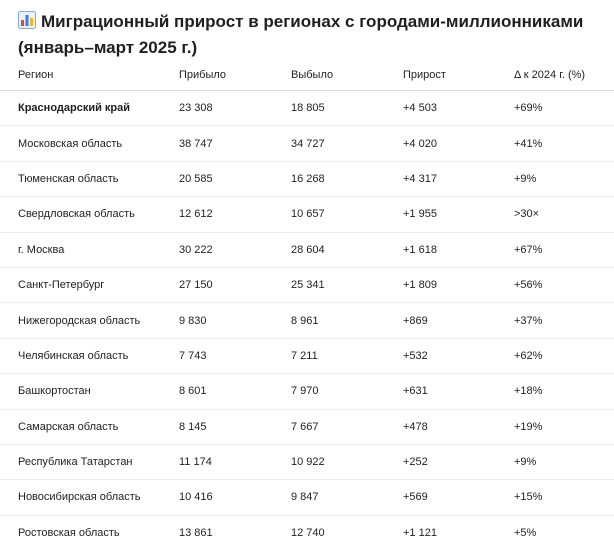 This screenshot has width=614, height=553. Describe the element at coordinates (347, 214) in the screenshot. I see `cell-left: 10 657` at that location.